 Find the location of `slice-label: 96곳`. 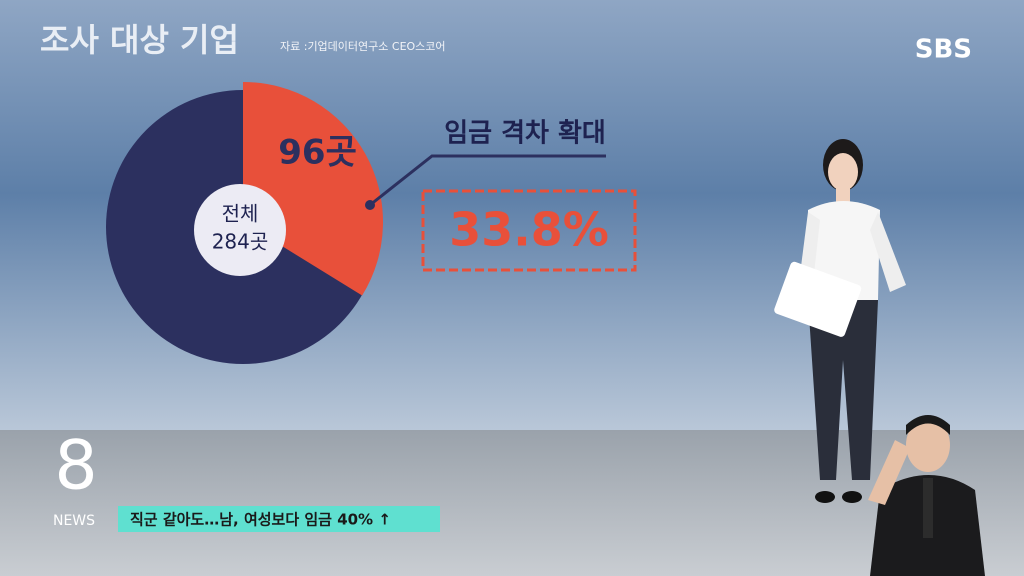

slice-label: 96곳 is located at coordinates (317, 153).